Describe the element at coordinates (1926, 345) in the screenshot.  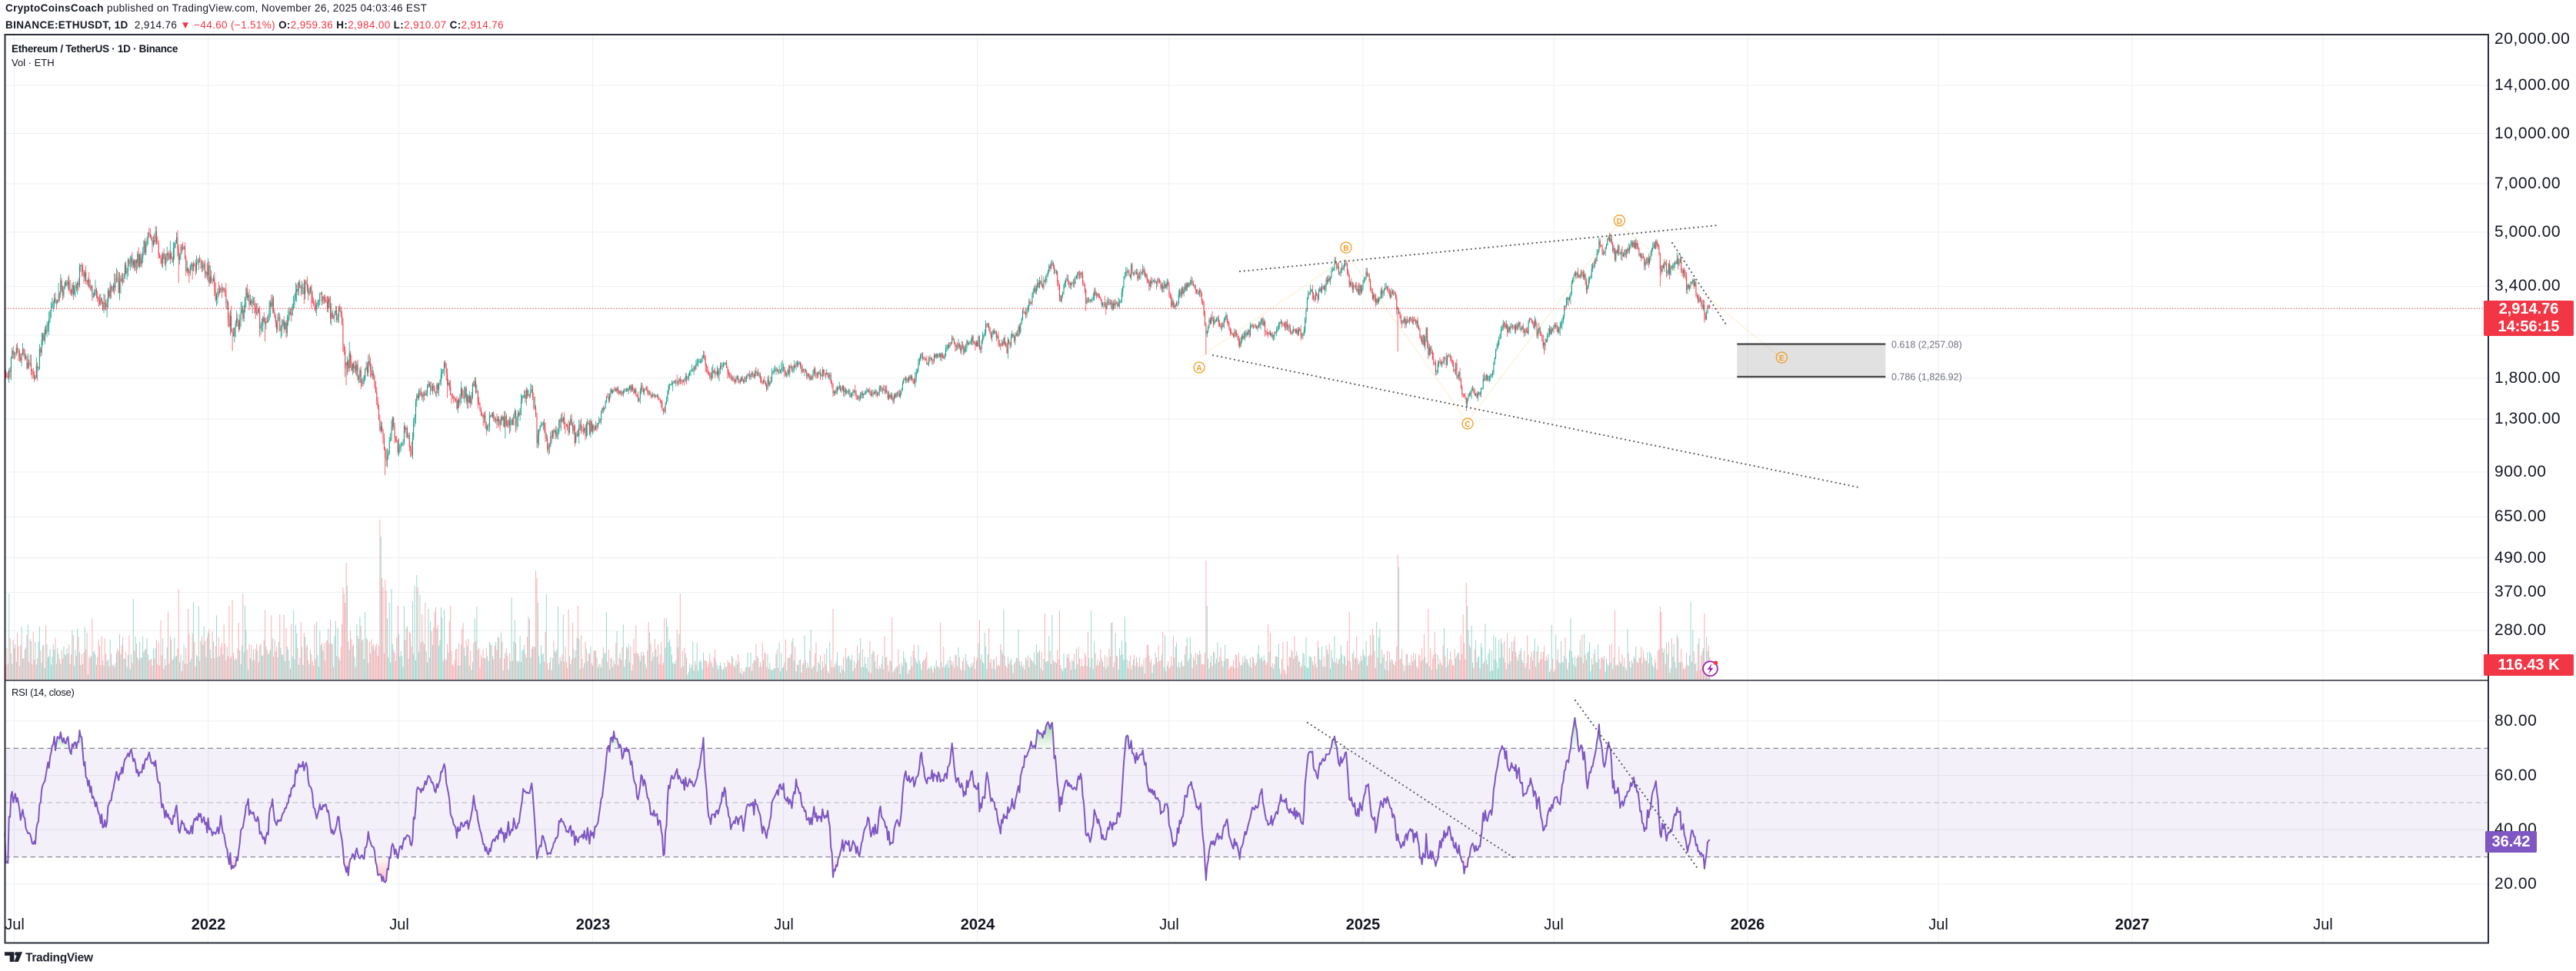
I see `svg-text: 0.618 (2,257.08)` at that location.